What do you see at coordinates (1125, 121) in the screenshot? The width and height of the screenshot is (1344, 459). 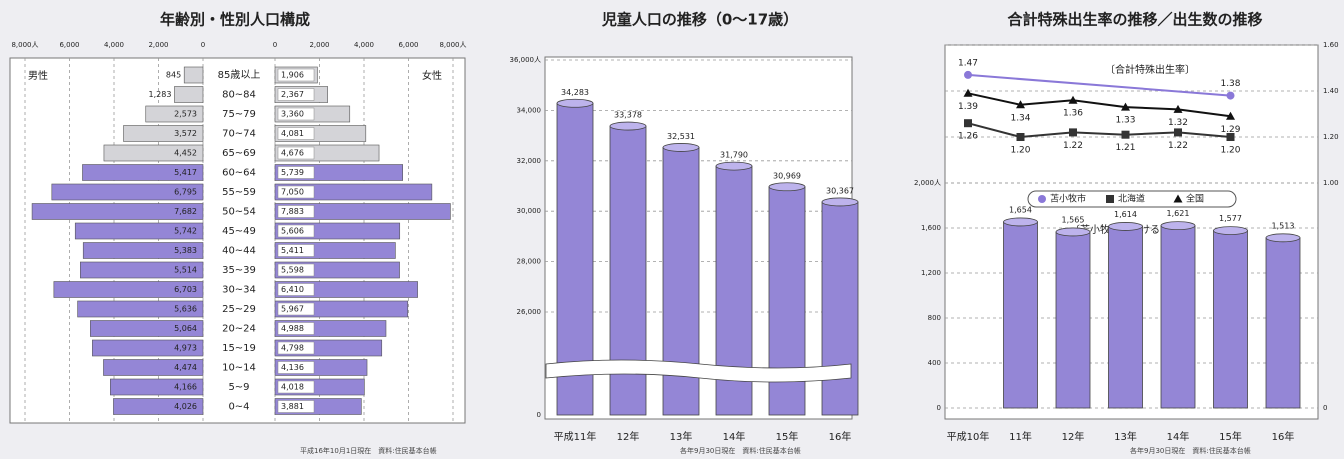 I see `value-label: 1.33` at bounding box center [1125, 121].